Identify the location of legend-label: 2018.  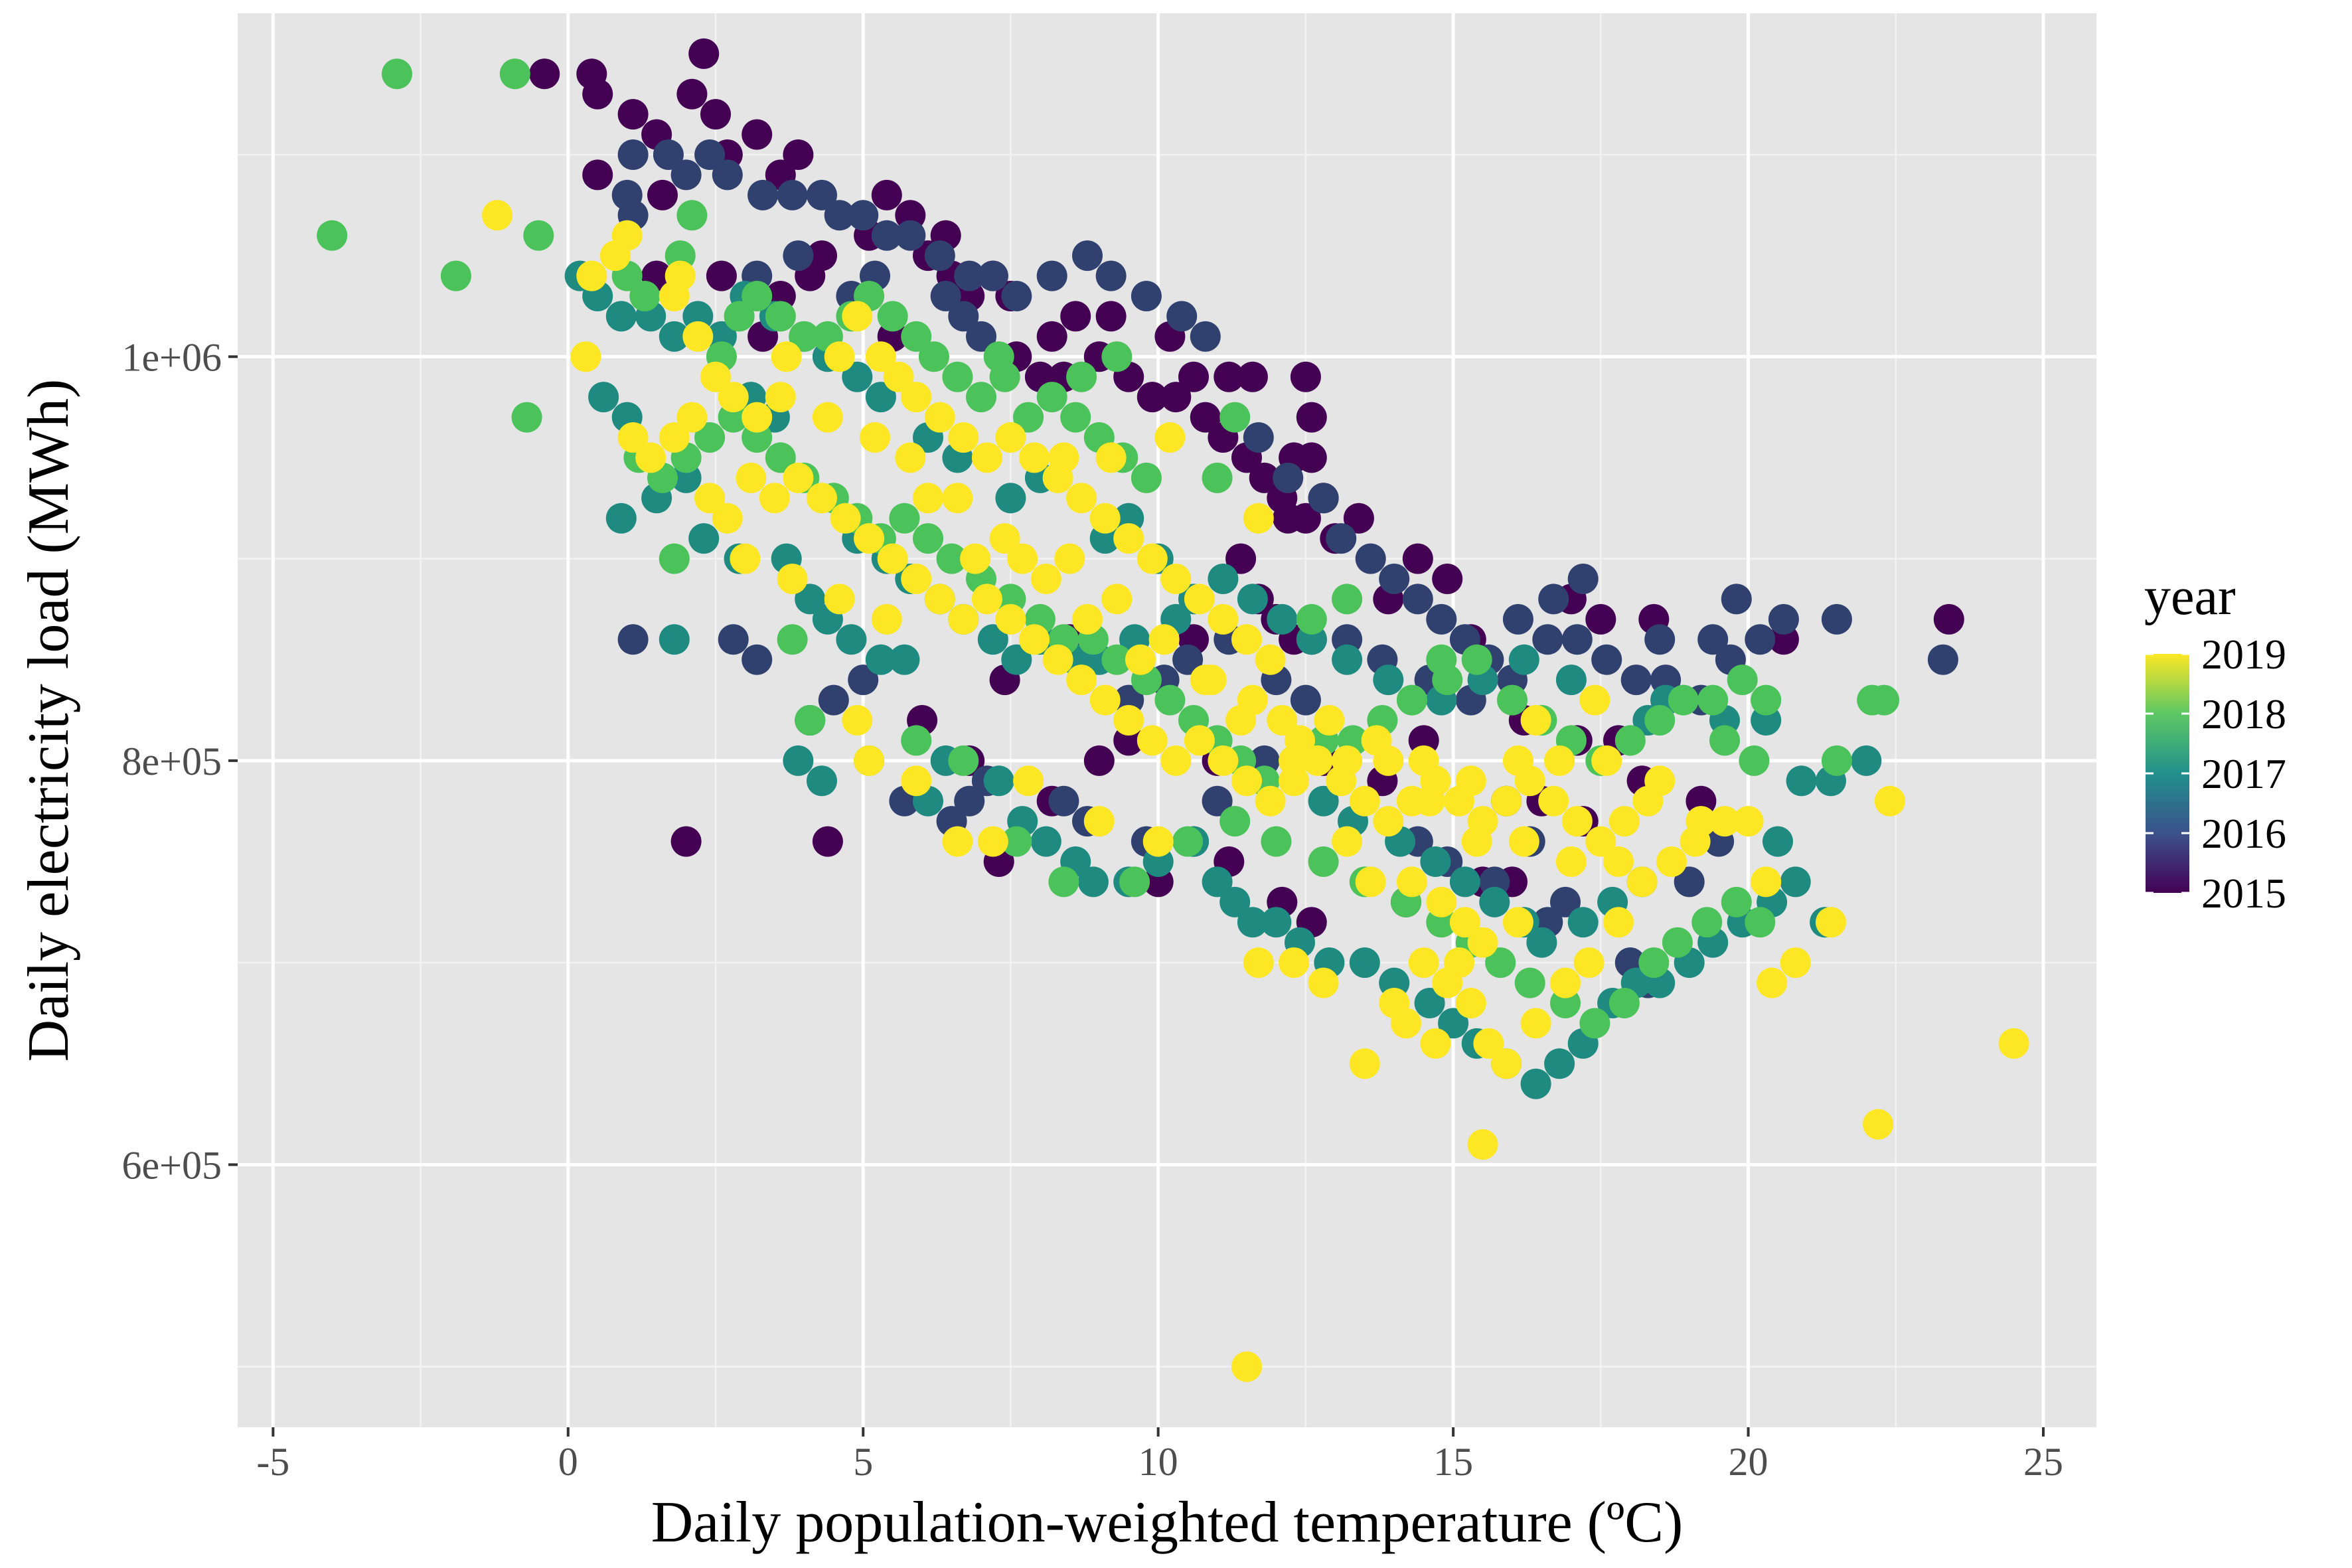
(2243, 714).